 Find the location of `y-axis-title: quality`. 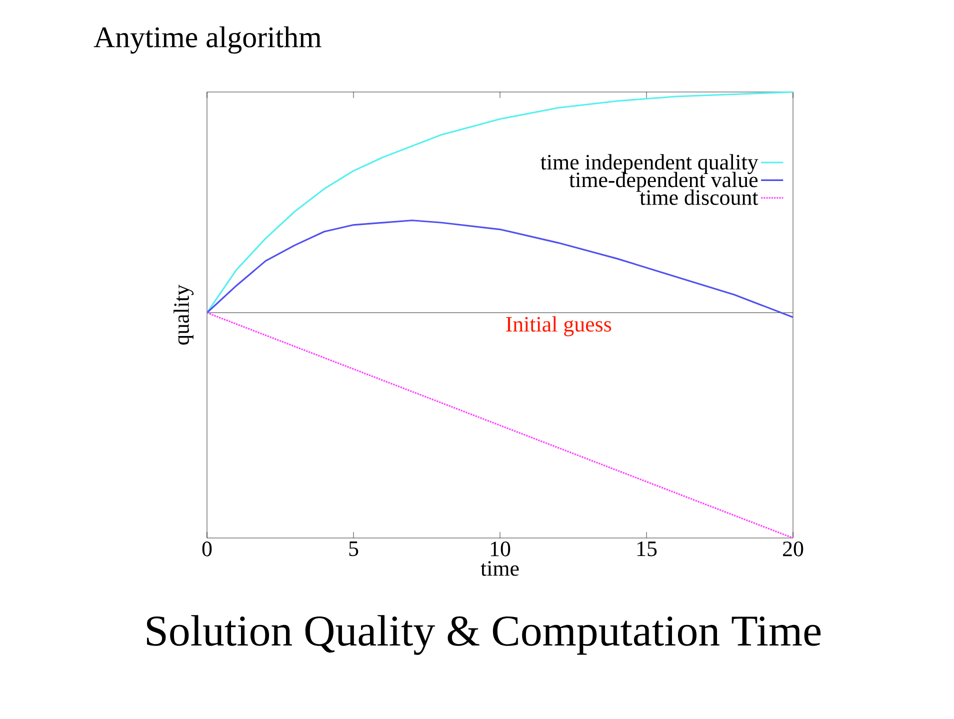

y-axis-title: quality is located at coordinates (184, 314).